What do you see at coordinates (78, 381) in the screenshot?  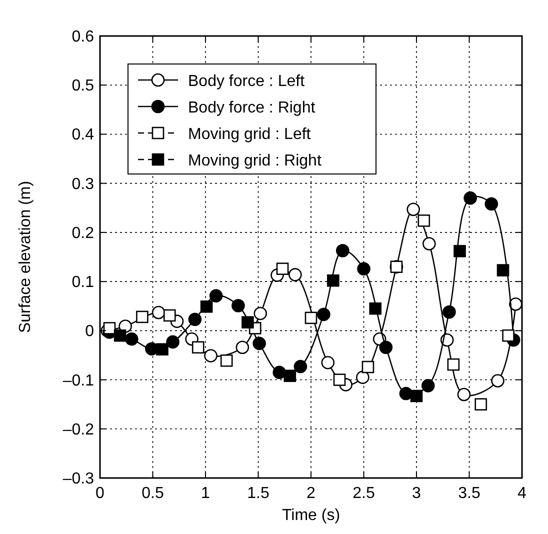 I see `y-tick-label: –0.1` at bounding box center [78, 381].